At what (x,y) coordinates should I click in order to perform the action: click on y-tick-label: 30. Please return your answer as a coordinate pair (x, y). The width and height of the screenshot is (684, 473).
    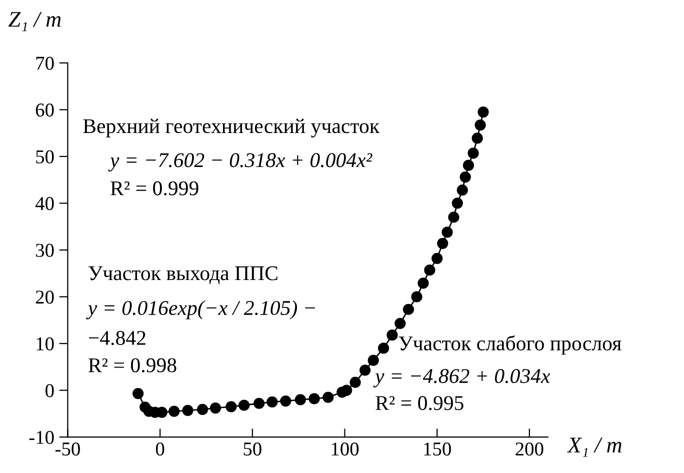
    Looking at the image, I should click on (45, 250).